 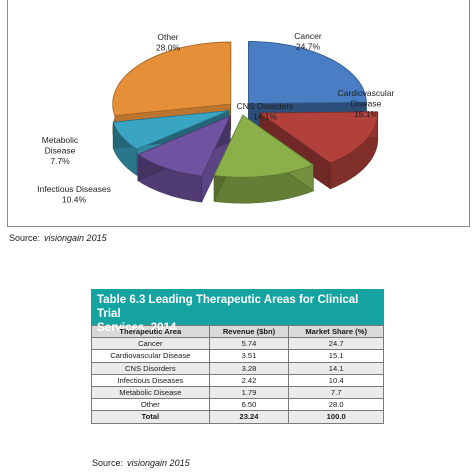 I want to click on table-row: Cancer 5.74 24.7, so click(x=237, y=344).